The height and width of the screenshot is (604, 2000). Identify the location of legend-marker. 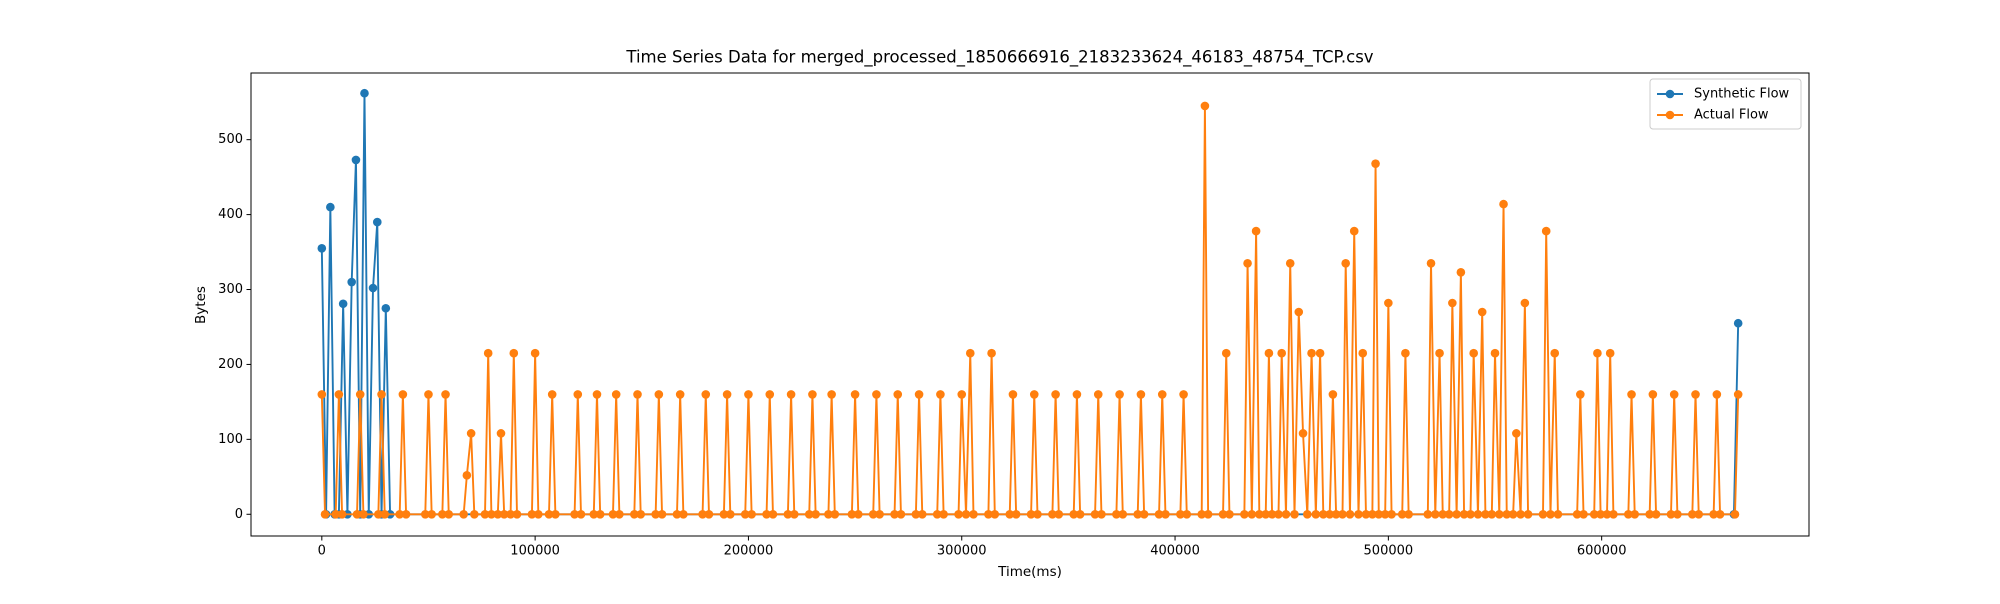
(1670, 115).